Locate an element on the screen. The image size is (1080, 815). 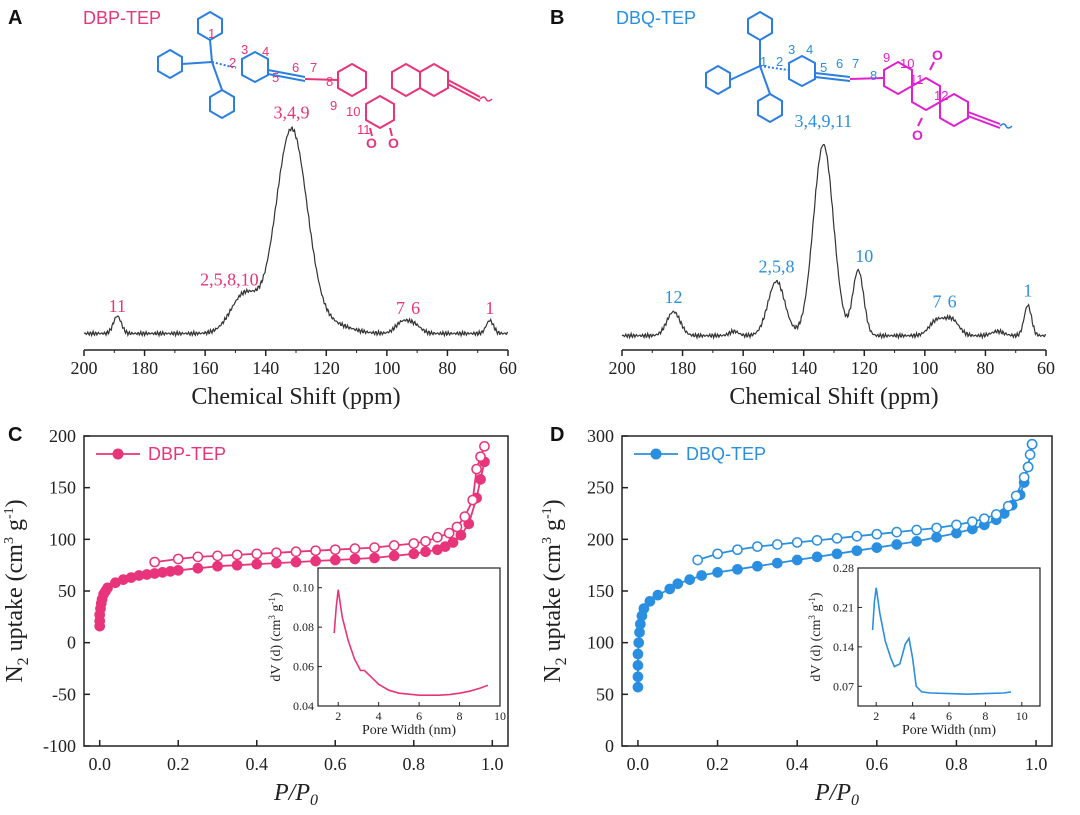
inset-x-tick-label: 2 is located at coordinates (338, 716).